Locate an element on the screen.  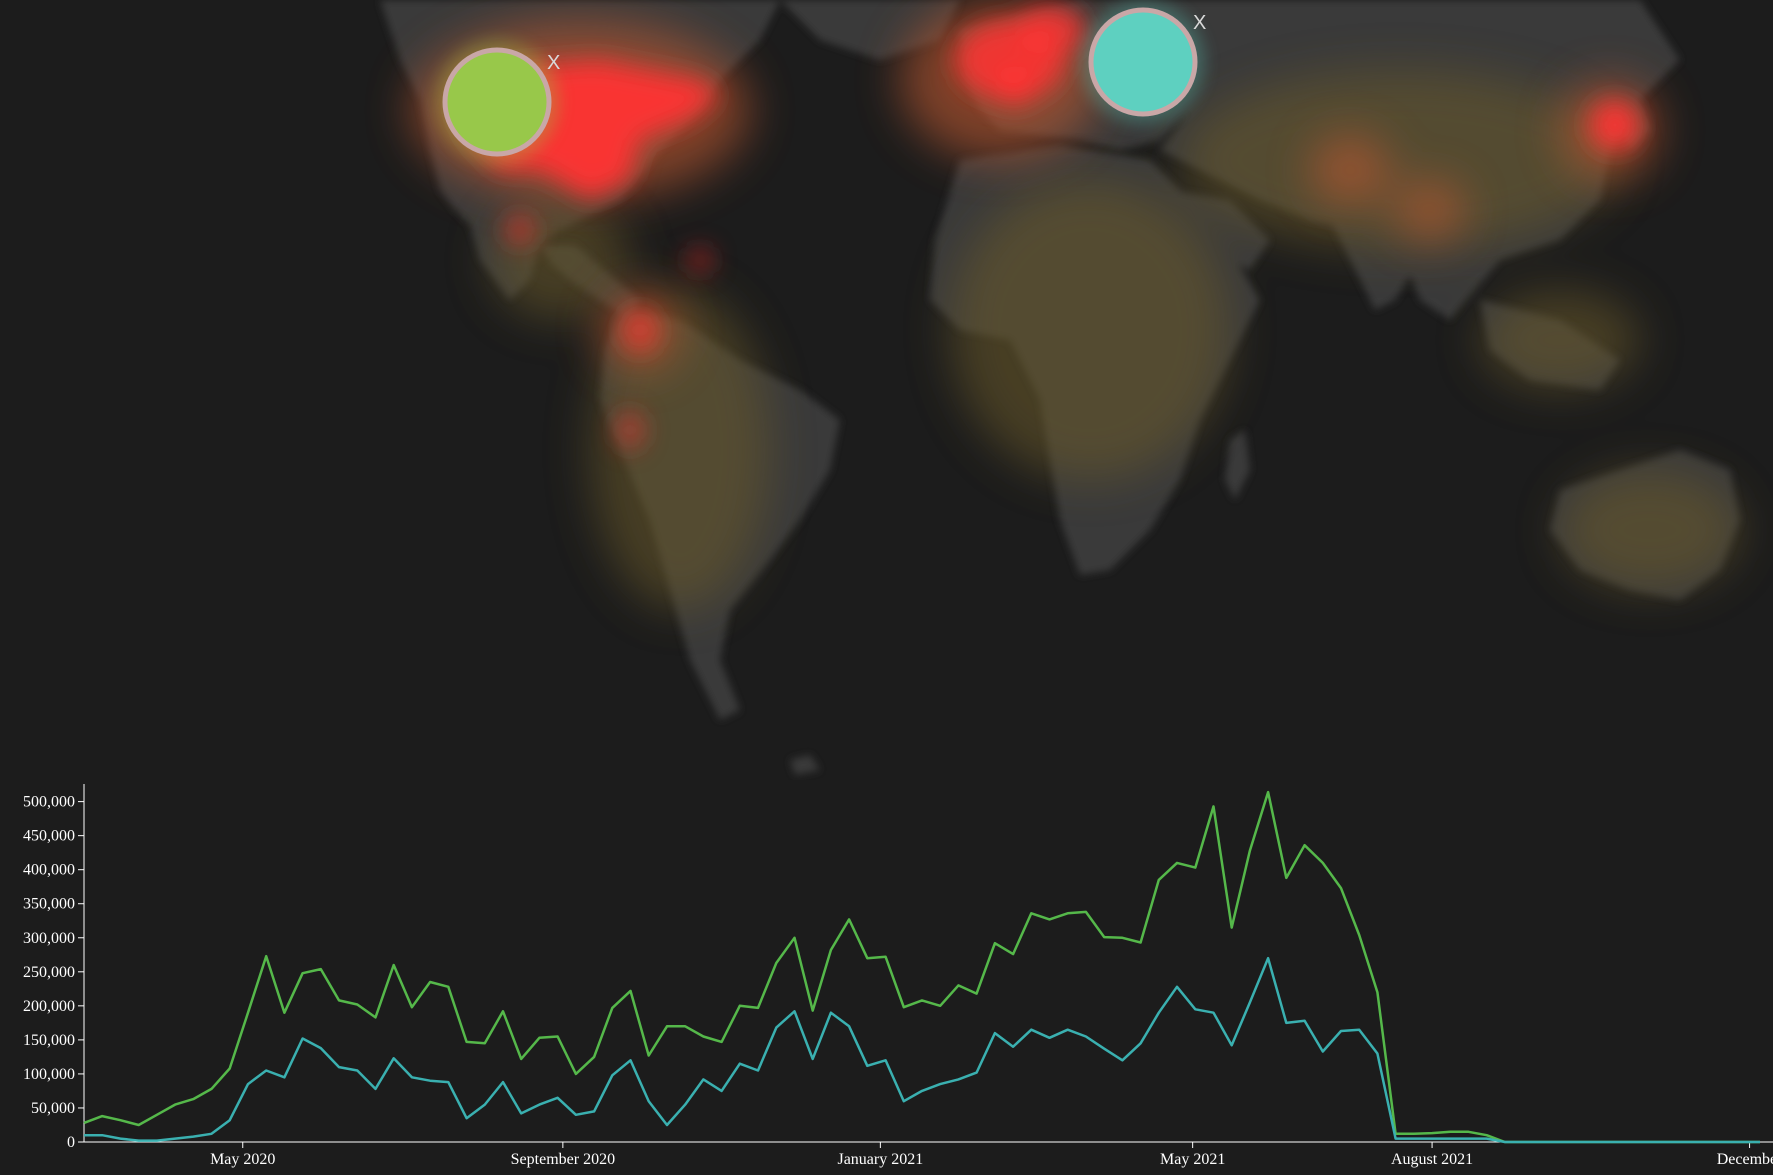
land-madagascar is located at coordinates (1237, 465).